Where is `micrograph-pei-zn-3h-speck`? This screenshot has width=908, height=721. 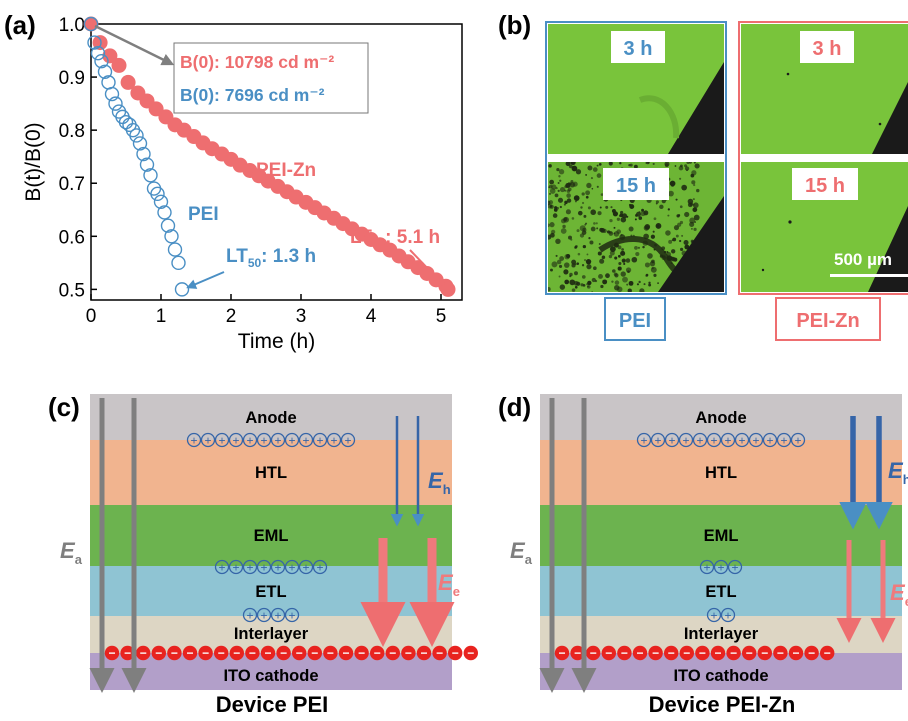 micrograph-pei-zn-3h-speck is located at coordinates (880, 124).